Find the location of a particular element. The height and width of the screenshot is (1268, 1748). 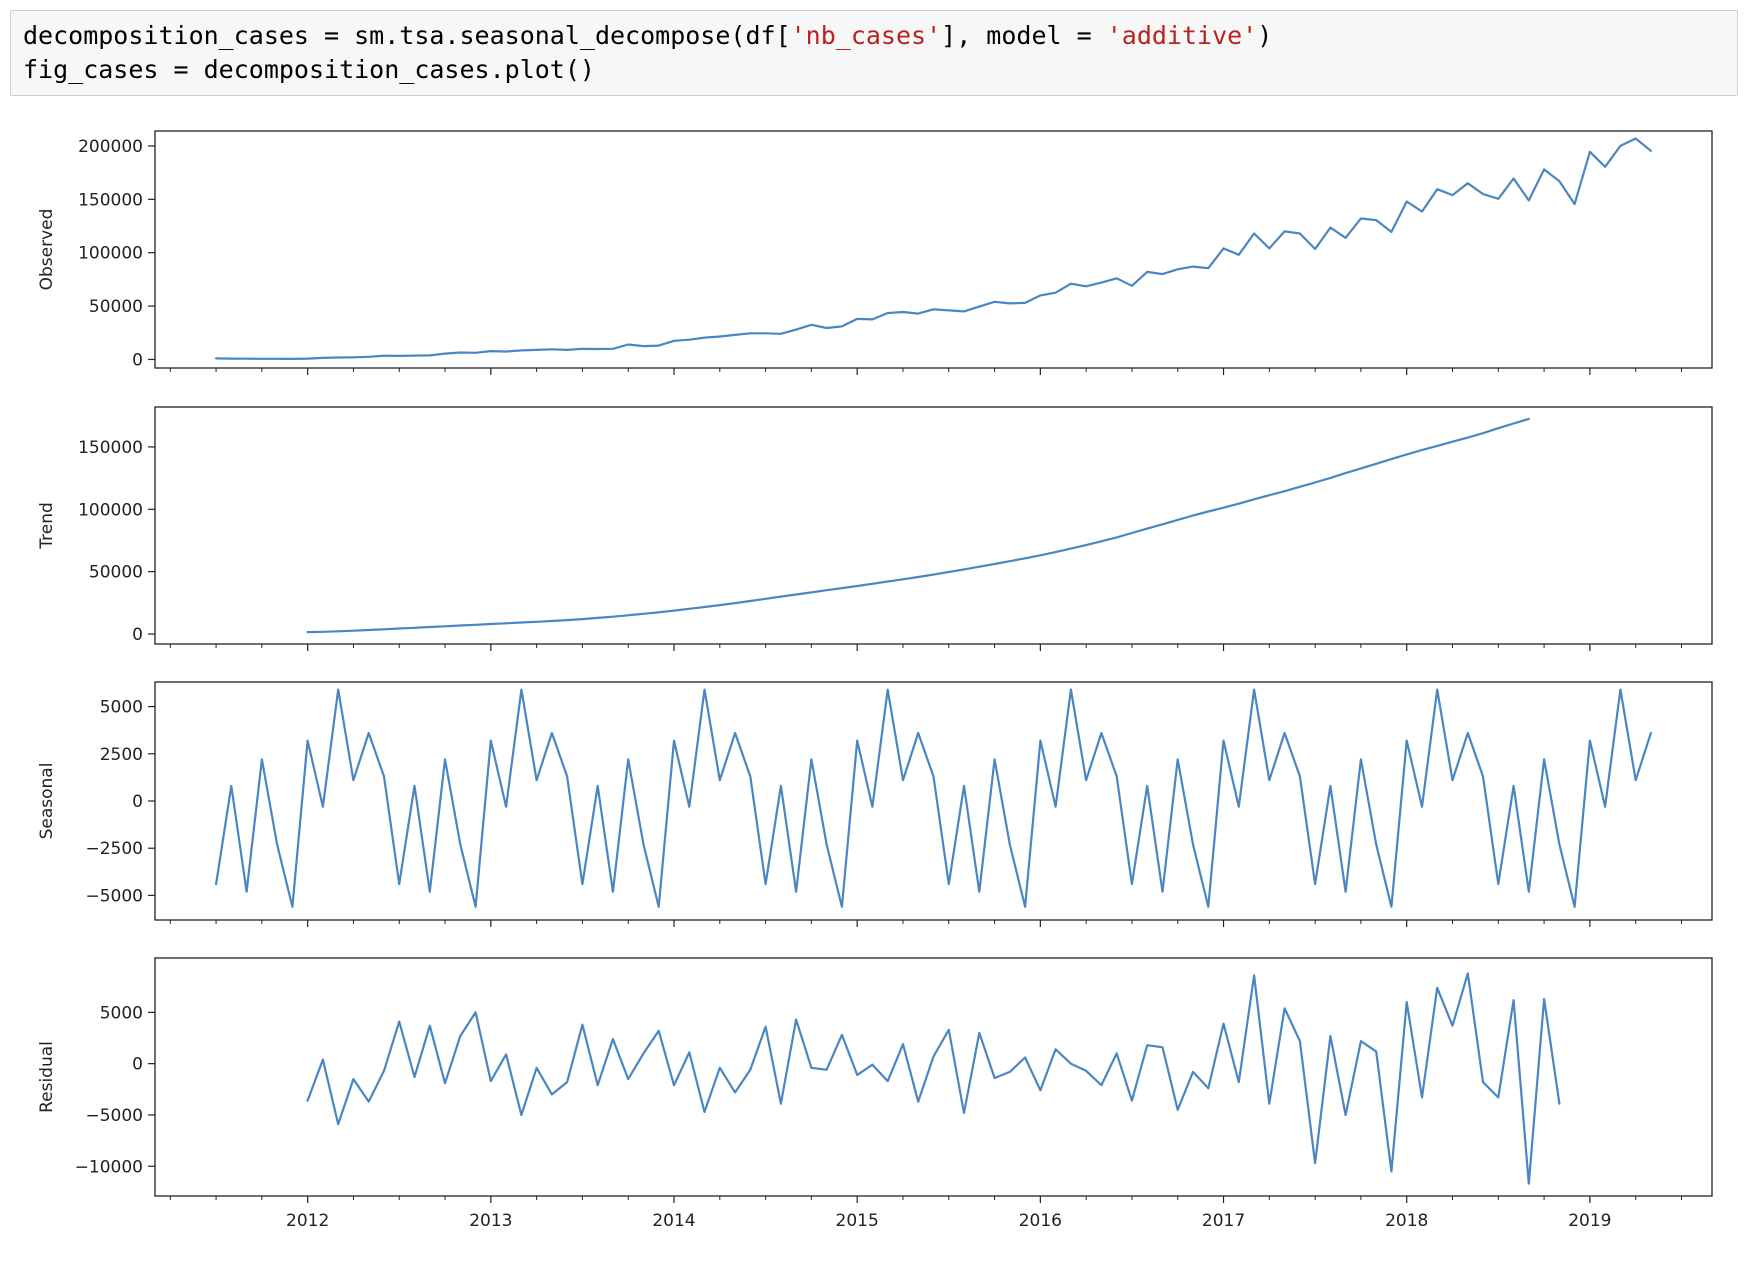

residual-series-line is located at coordinates (933, 1078).